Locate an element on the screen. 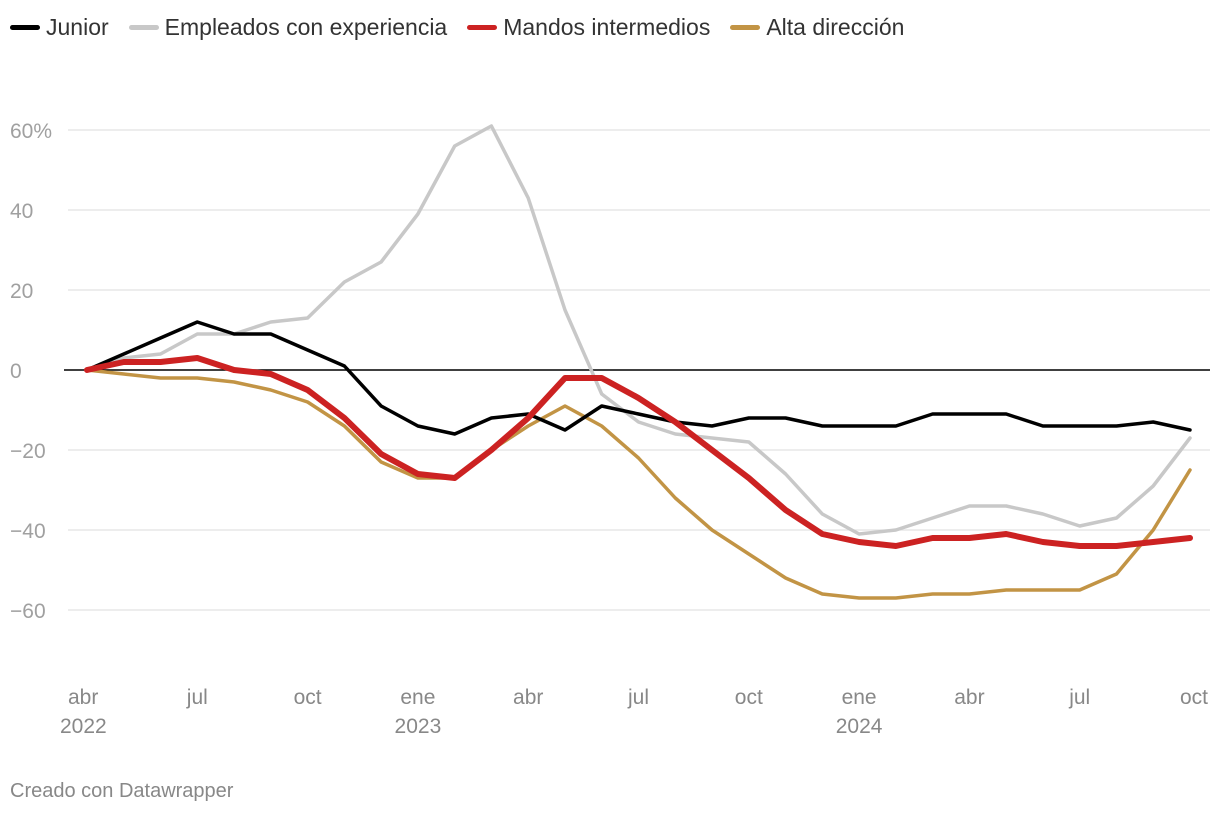  y-tick-label: 60% is located at coordinates (31, 131).